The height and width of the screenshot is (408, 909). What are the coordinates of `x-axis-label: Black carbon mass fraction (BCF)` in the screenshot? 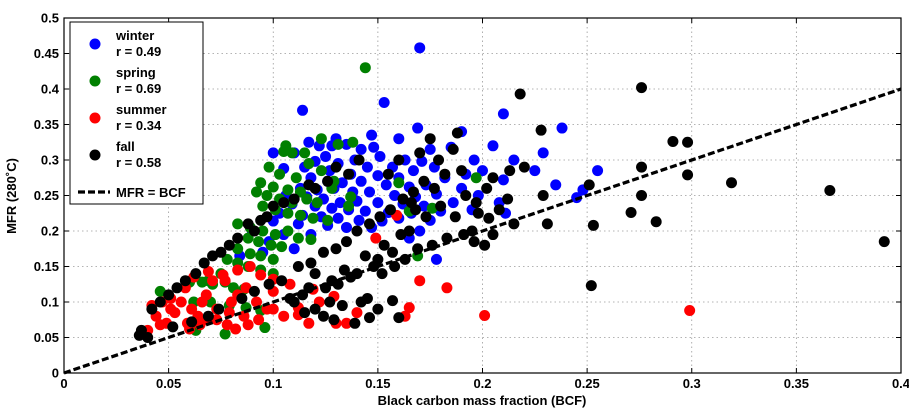 It's located at (482, 400).